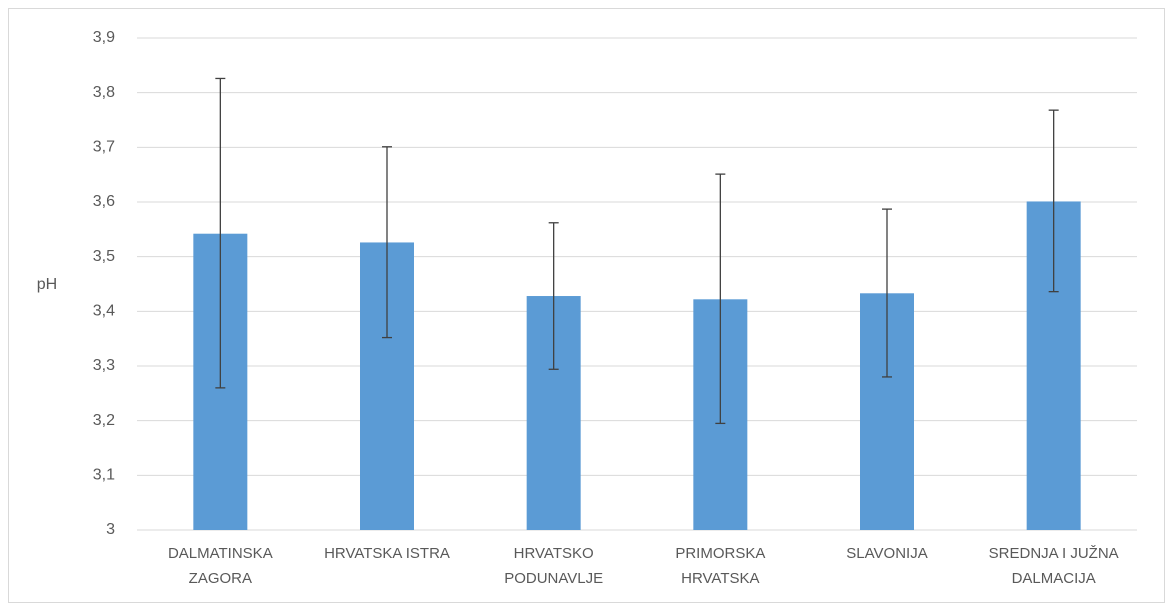 This screenshot has height=605, width=1171. What do you see at coordinates (720, 566) in the screenshot?
I see `x-category-label: PRIMORSKA HRVATSKA` at bounding box center [720, 566].